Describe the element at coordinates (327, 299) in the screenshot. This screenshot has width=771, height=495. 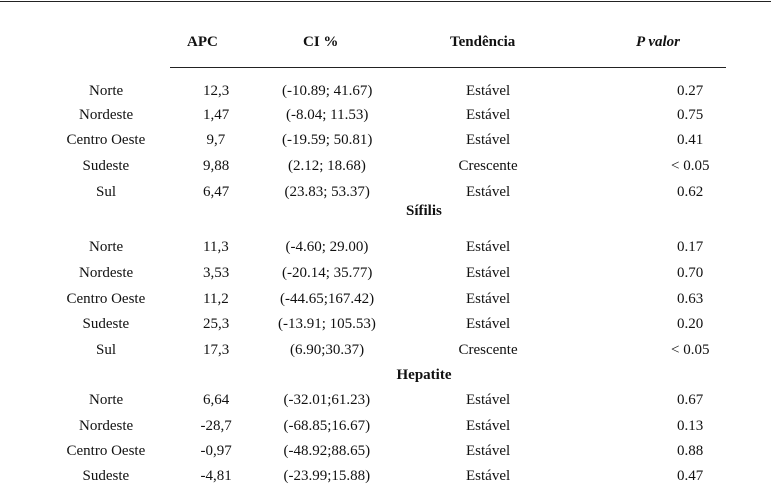
I see `ci-cell: (-44.65;167.42)` at that location.